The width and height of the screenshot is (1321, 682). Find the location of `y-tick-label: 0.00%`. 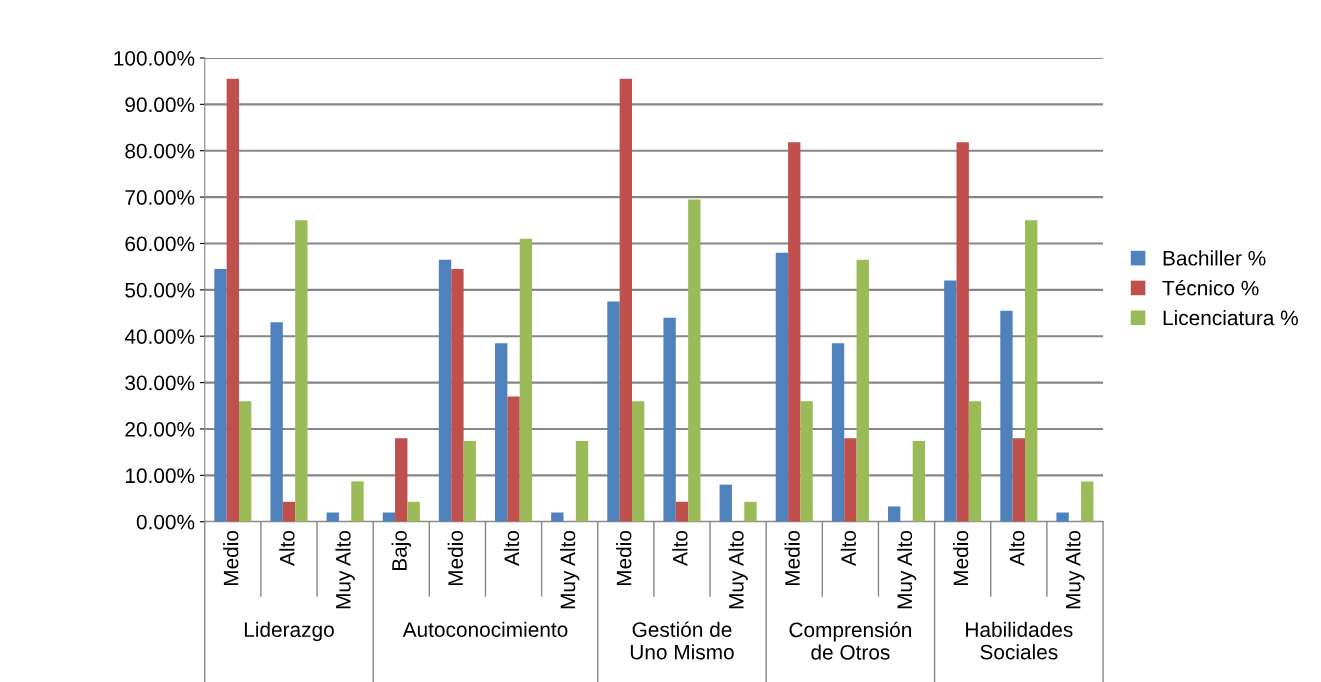

y-tick-label: 0.00% is located at coordinates (165, 522).